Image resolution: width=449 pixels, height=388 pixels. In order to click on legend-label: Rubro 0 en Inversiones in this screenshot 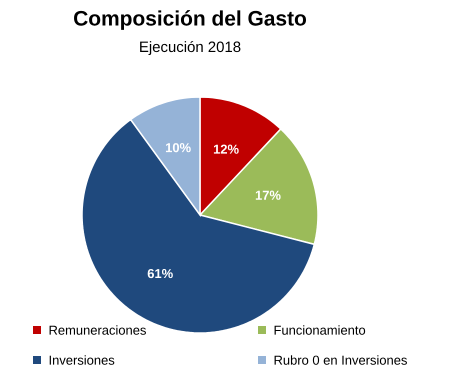, I will do `click(340, 360)`.